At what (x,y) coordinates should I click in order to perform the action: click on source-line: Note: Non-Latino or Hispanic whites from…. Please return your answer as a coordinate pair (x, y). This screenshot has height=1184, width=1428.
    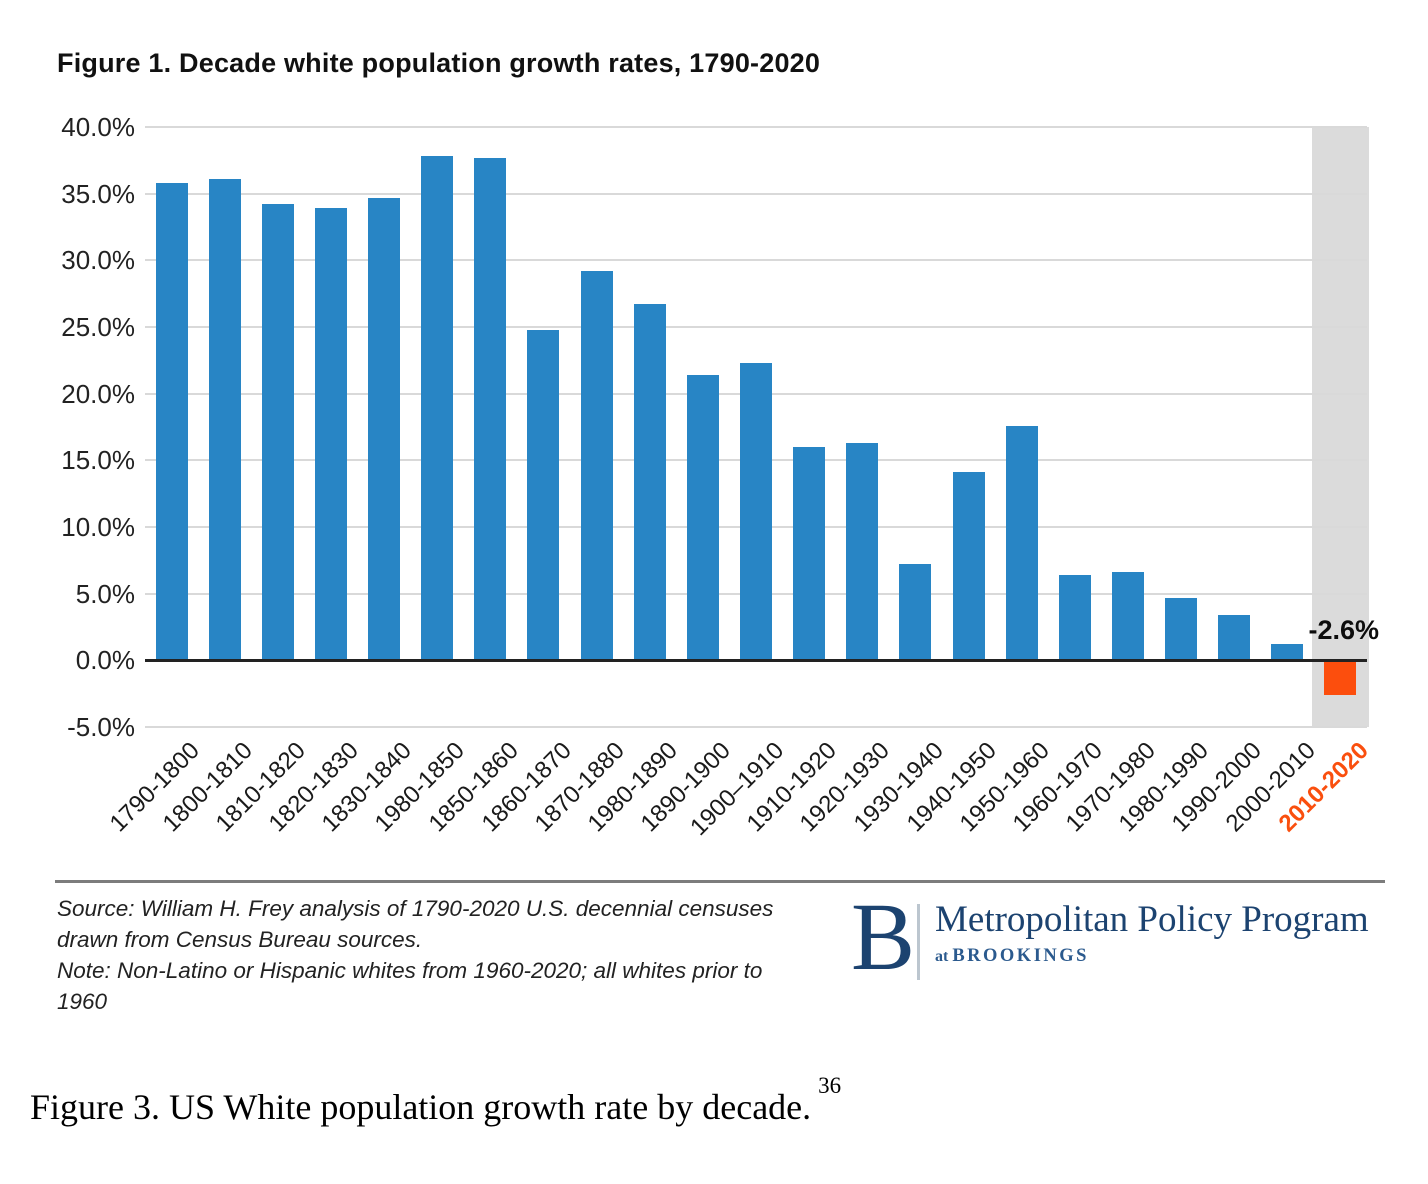
    Looking at the image, I should click on (410, 970).